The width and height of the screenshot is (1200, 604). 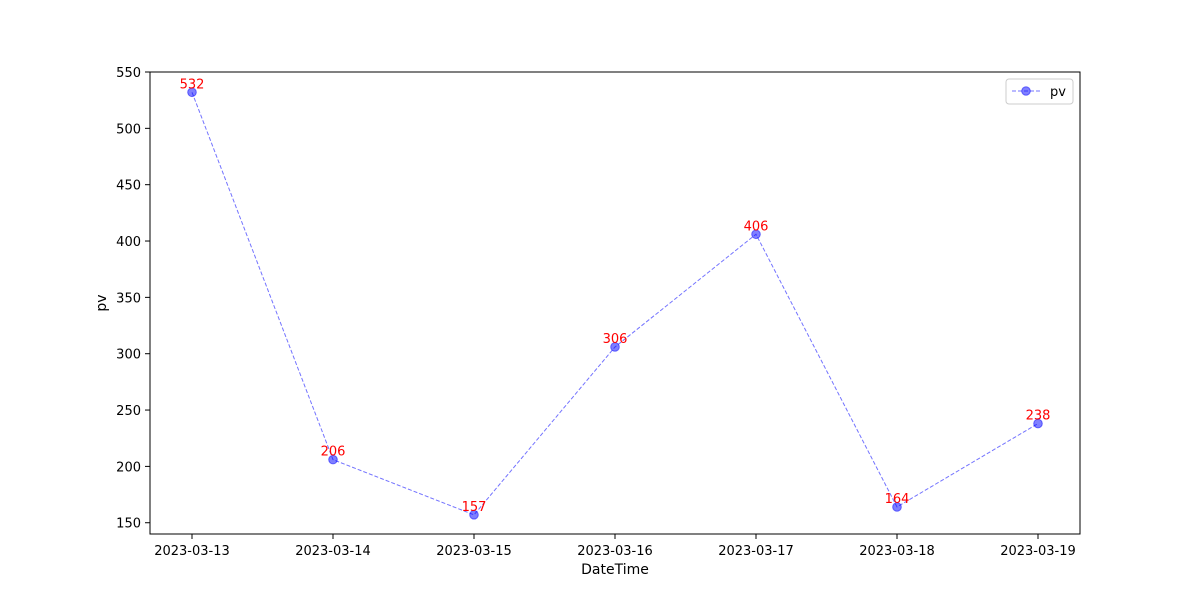 What do you see at coordinates (1038, 551) in the screenshot?
I see `x-tick-label: 2023-03-19` at bounding box center [1038, 551].